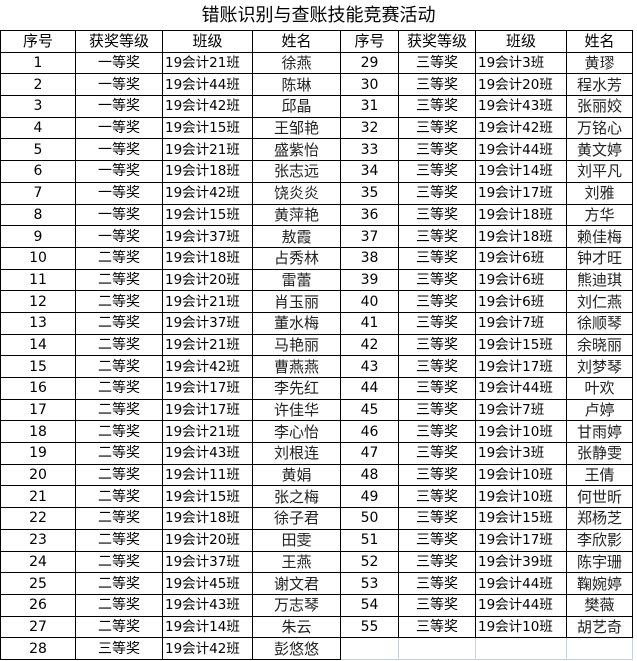  Describe the element at coordinates (296, 85) in the screenshot. I see `left-student-name-cell: 陈琳` at that location.